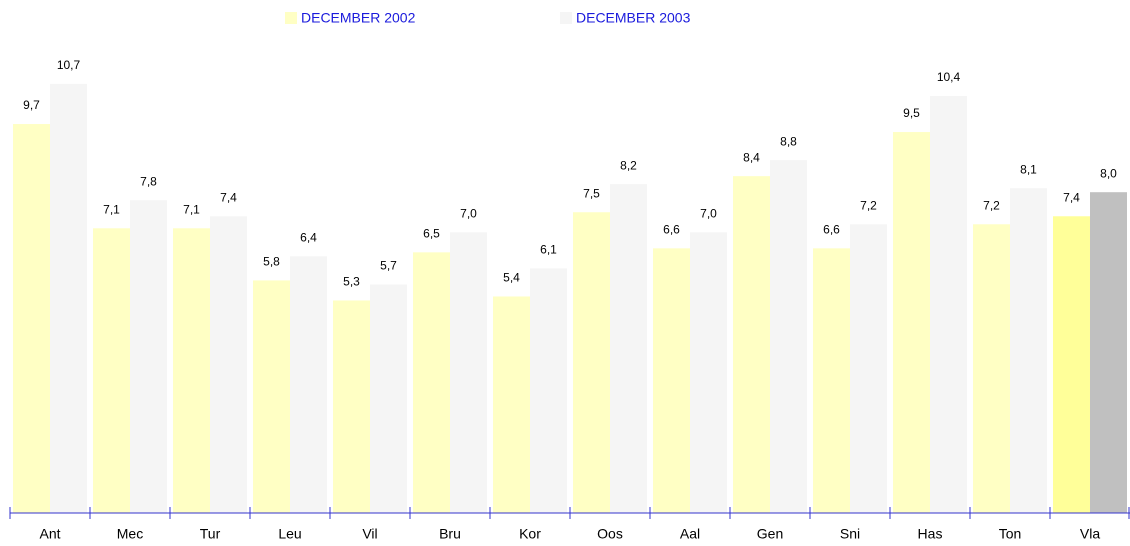 This screenshot has height=546, width=1130. I want to click on x-tick-label: Has, so click(930, 534).